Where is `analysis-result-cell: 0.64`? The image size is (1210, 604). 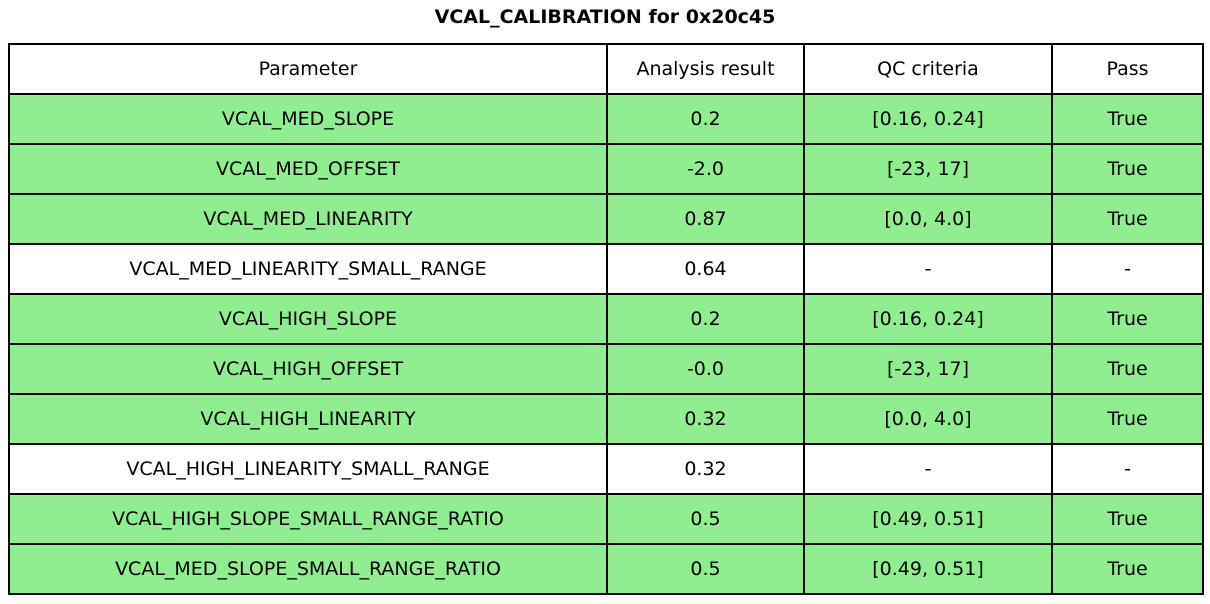
analysis-result-cell: 0.64 is located at coordinates (705, 269).